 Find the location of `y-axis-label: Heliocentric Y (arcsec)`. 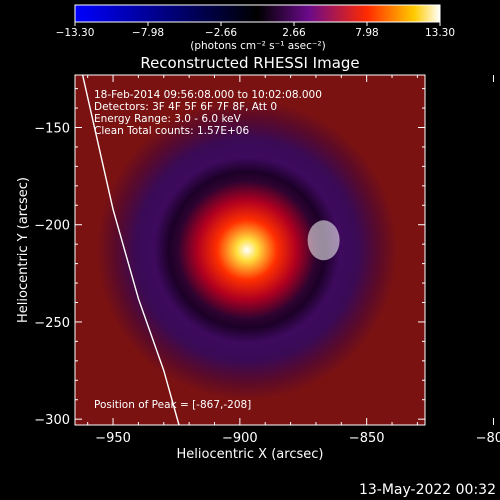

y-axis-label: Heliocentric Y (arcsec) is located at coordinates (23, 250).